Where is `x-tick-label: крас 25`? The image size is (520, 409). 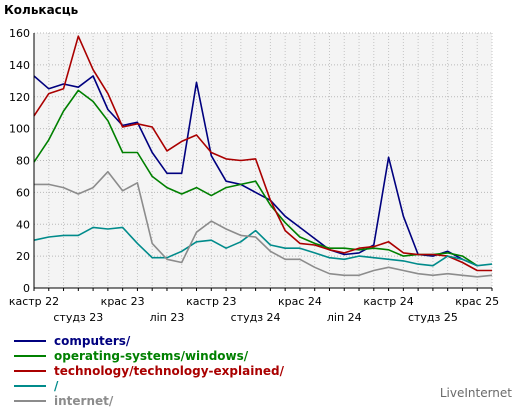
x-tick-label: крас 25 is located at coordinates (477, 301).